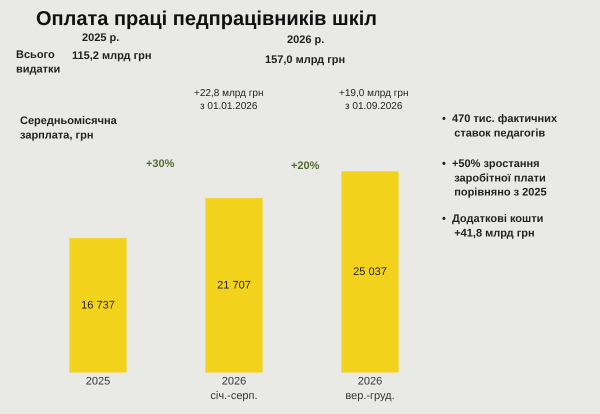  What do you see at coordinates (229, 100) in the screenshot?
I see `text: +22,8 млрд грн з 01.01.2026` at bounding box center [229, 100].